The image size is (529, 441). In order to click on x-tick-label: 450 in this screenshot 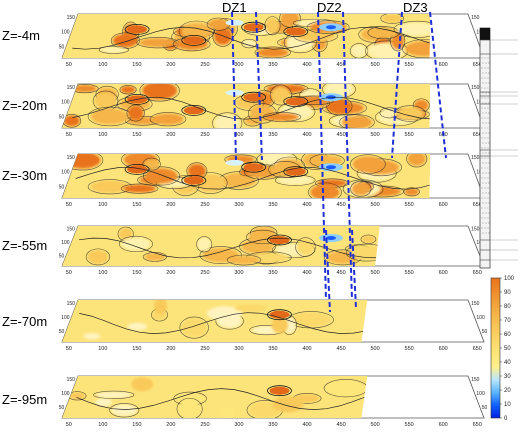, I will do `click(340, 65)`.